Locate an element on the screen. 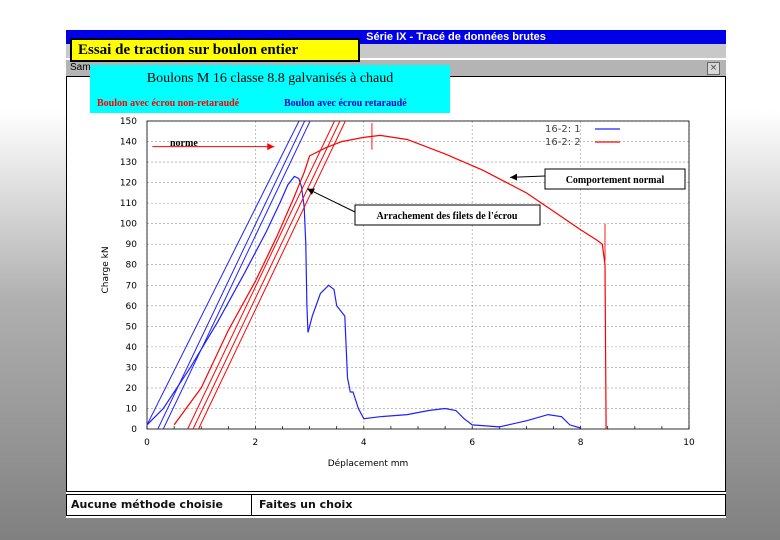 The height and width of the screenshot is (540, 780). chart-window-title: Sam is located at coordinates (80, 67).